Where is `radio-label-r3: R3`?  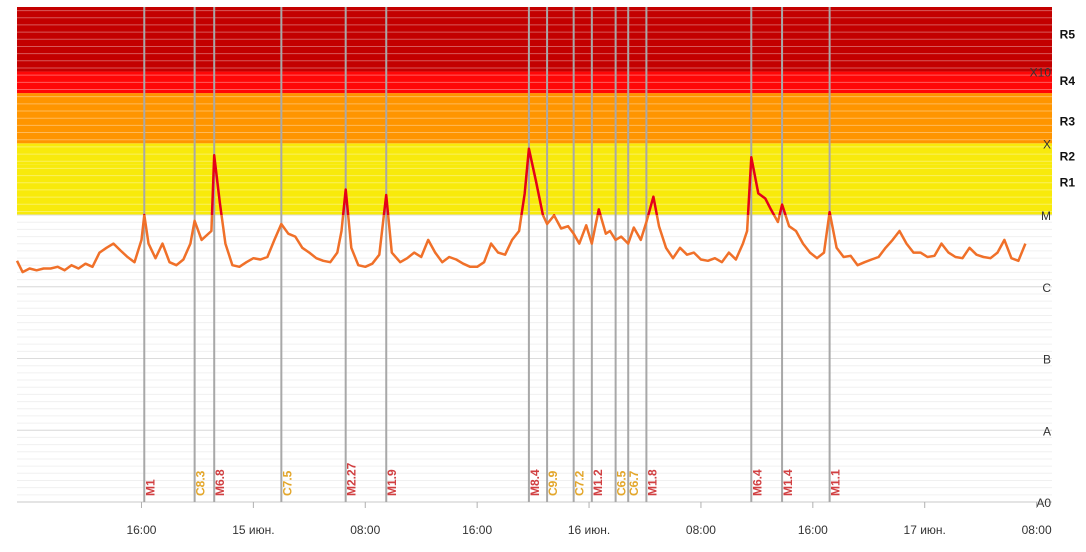
radio-label-r3: R3 is located at coordinates (1068, 121).